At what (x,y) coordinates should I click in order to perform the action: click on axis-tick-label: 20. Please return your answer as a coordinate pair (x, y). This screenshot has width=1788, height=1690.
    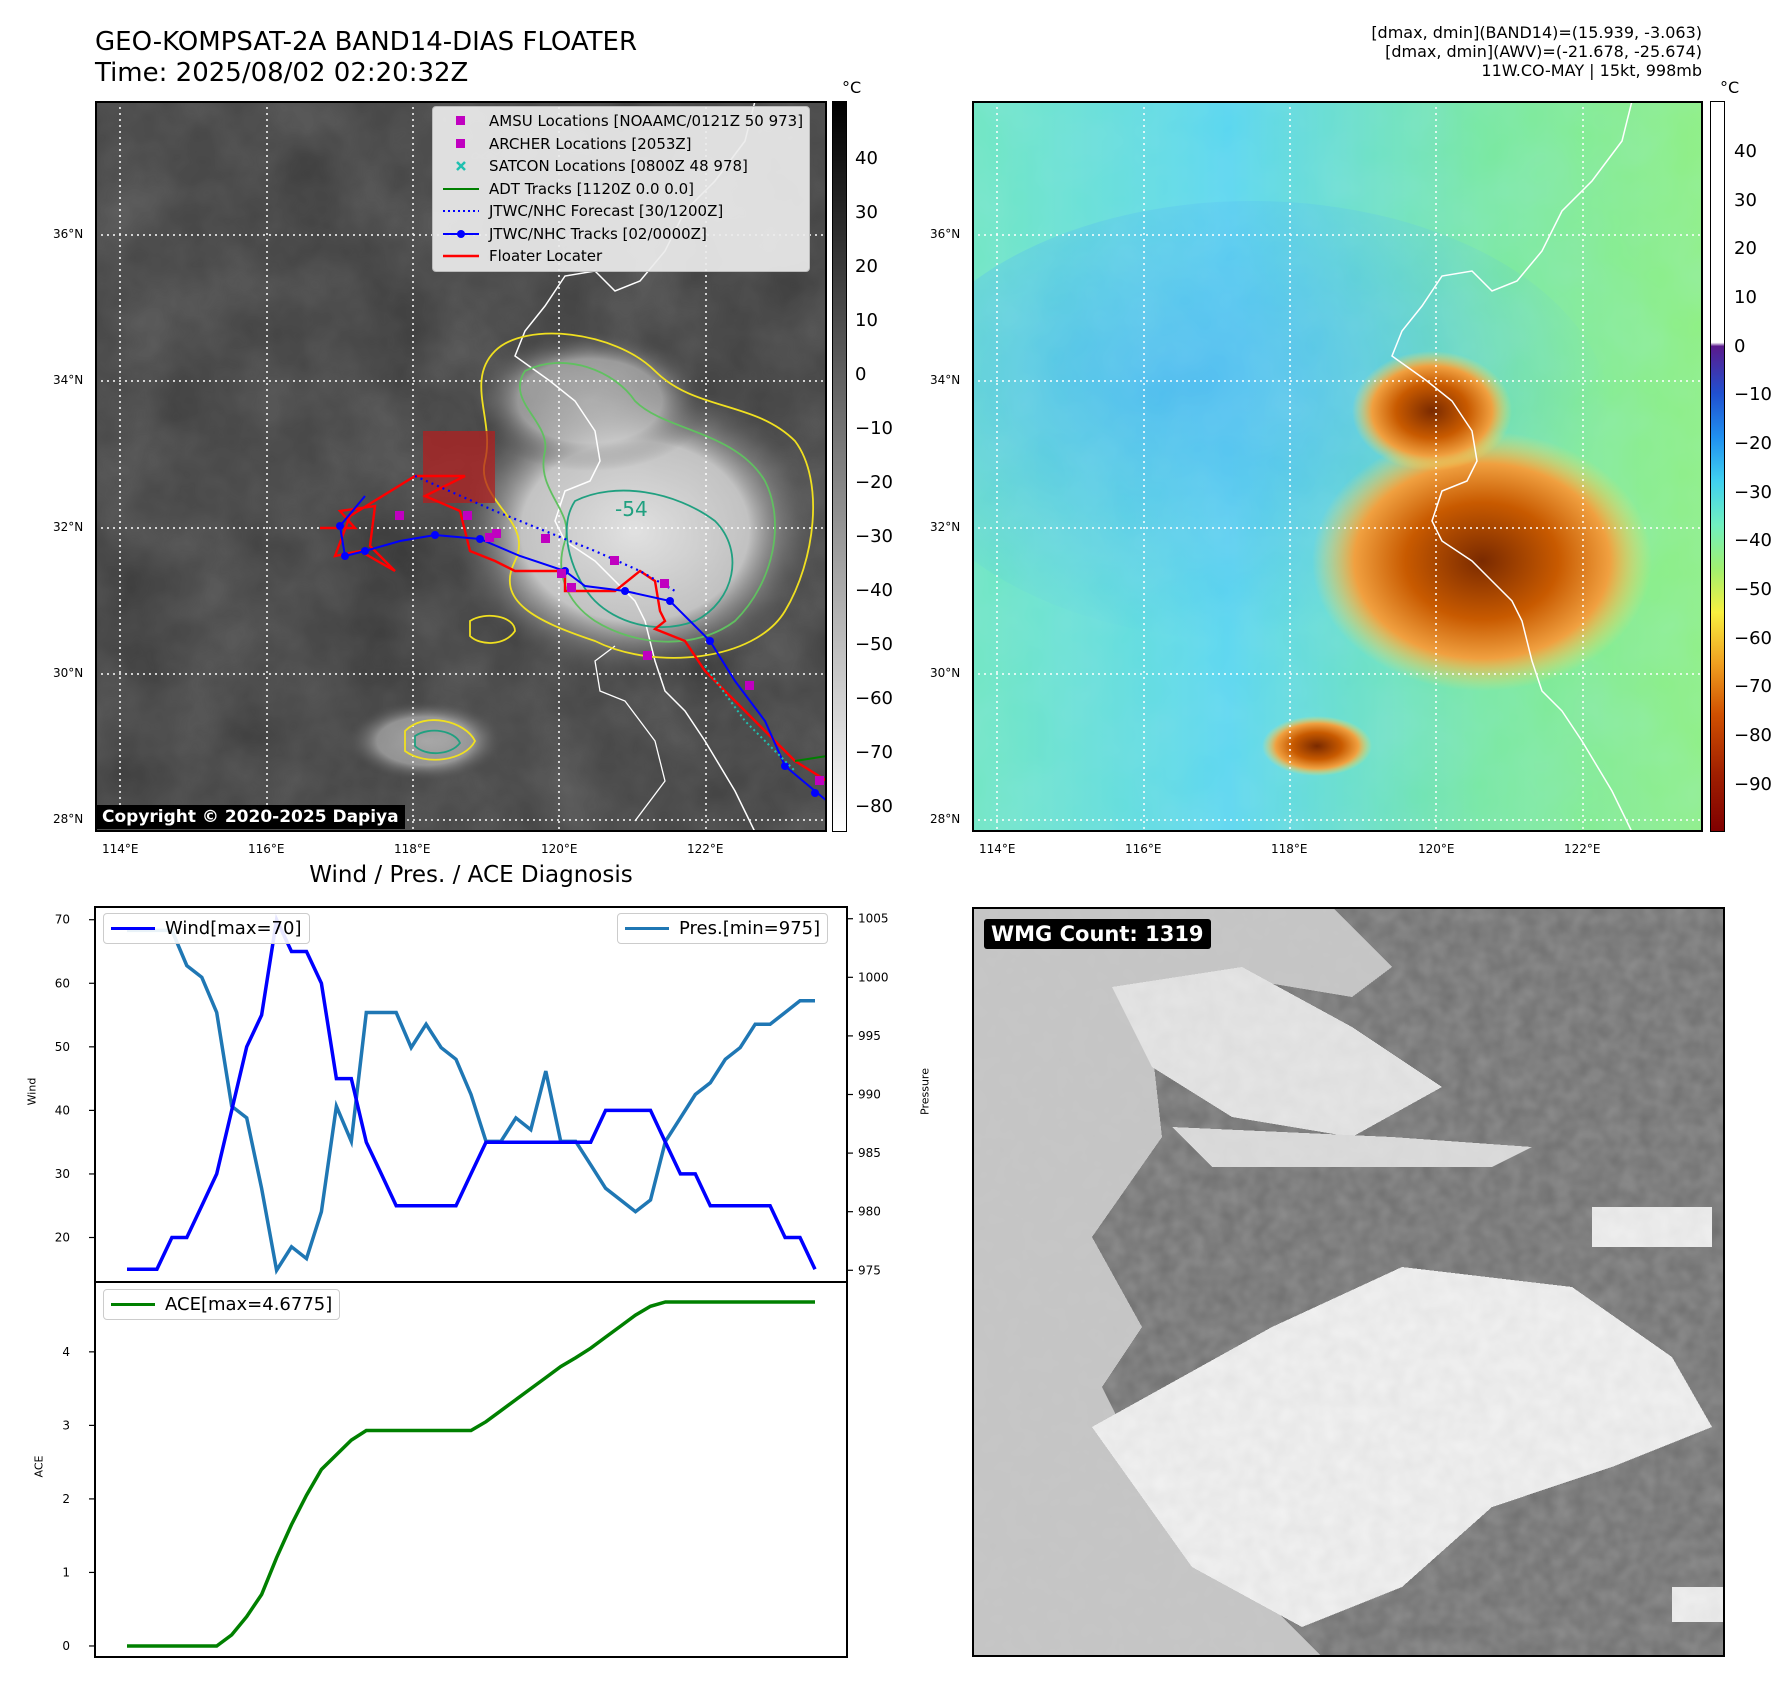
    Looking at the image, I should click on (62, 1238).